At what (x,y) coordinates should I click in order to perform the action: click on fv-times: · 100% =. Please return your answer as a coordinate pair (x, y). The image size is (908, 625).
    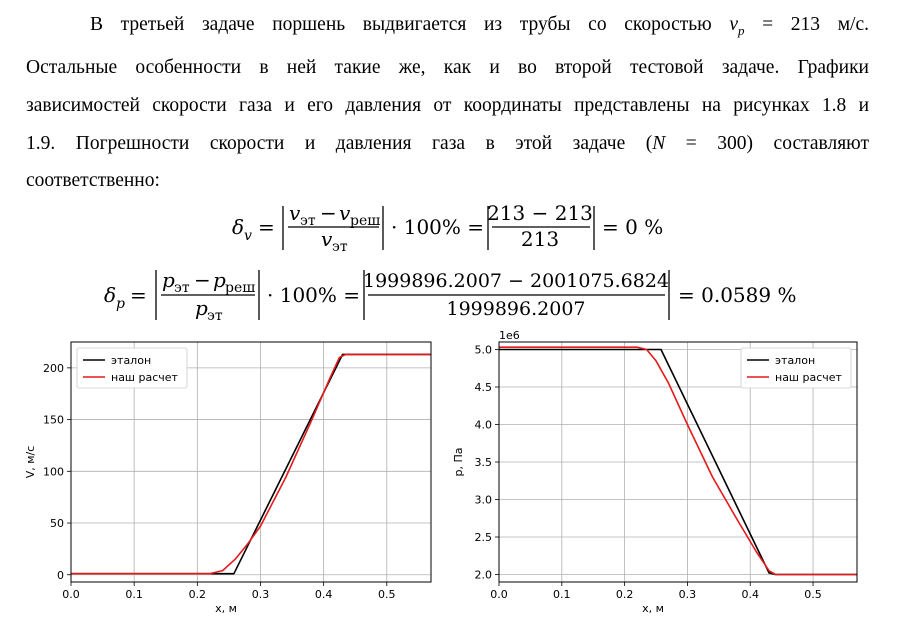
    Looking at the image, I should click on (437, 227).